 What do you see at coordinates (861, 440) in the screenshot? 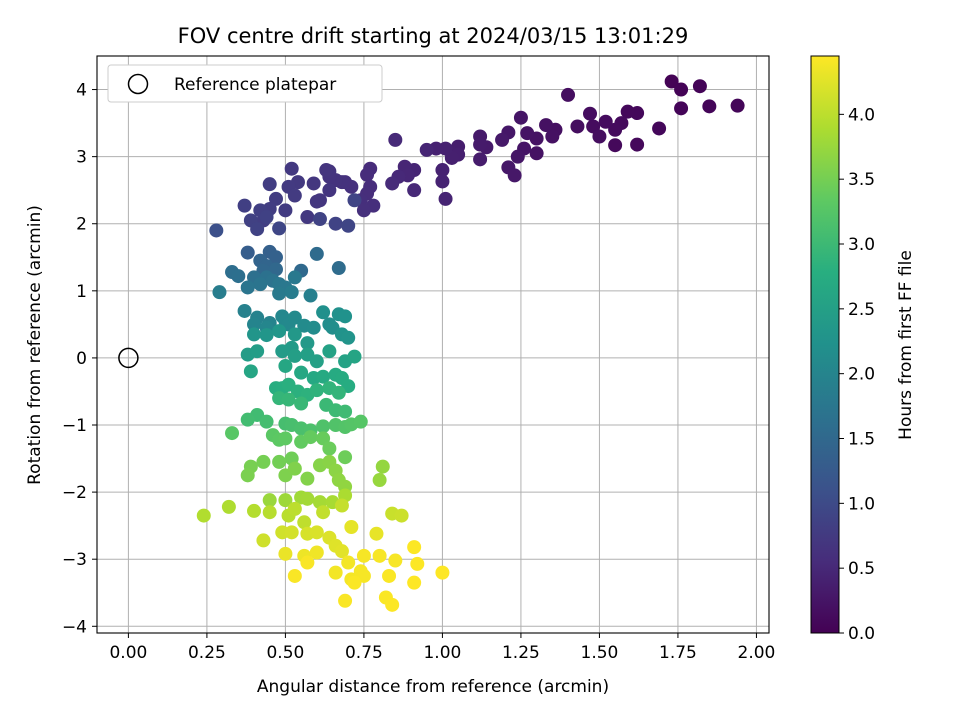
I see `colorbar-tick-label: 1.5` at bounding box center [861, 440].